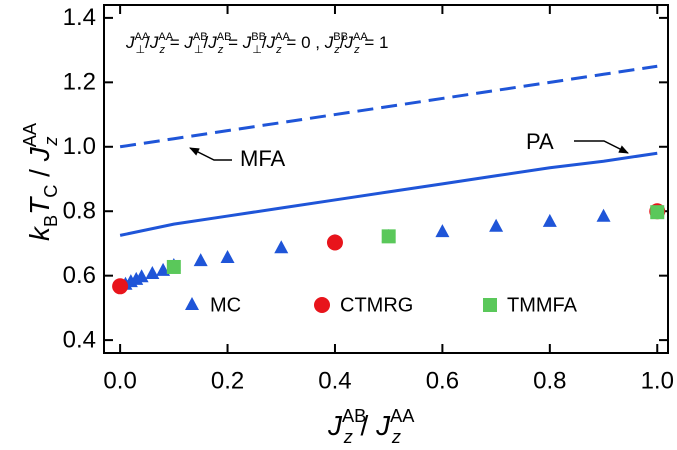  Describe the element at coordinates (227, 380) in the screenshot. I see `x-tick-label: 0.2` at that location.